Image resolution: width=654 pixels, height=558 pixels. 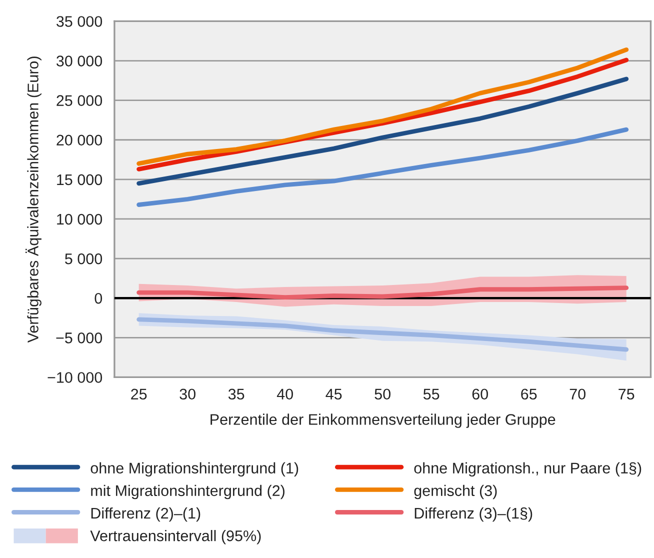 I want to click on x-tick-label: 30, so click(x=188, y=394).